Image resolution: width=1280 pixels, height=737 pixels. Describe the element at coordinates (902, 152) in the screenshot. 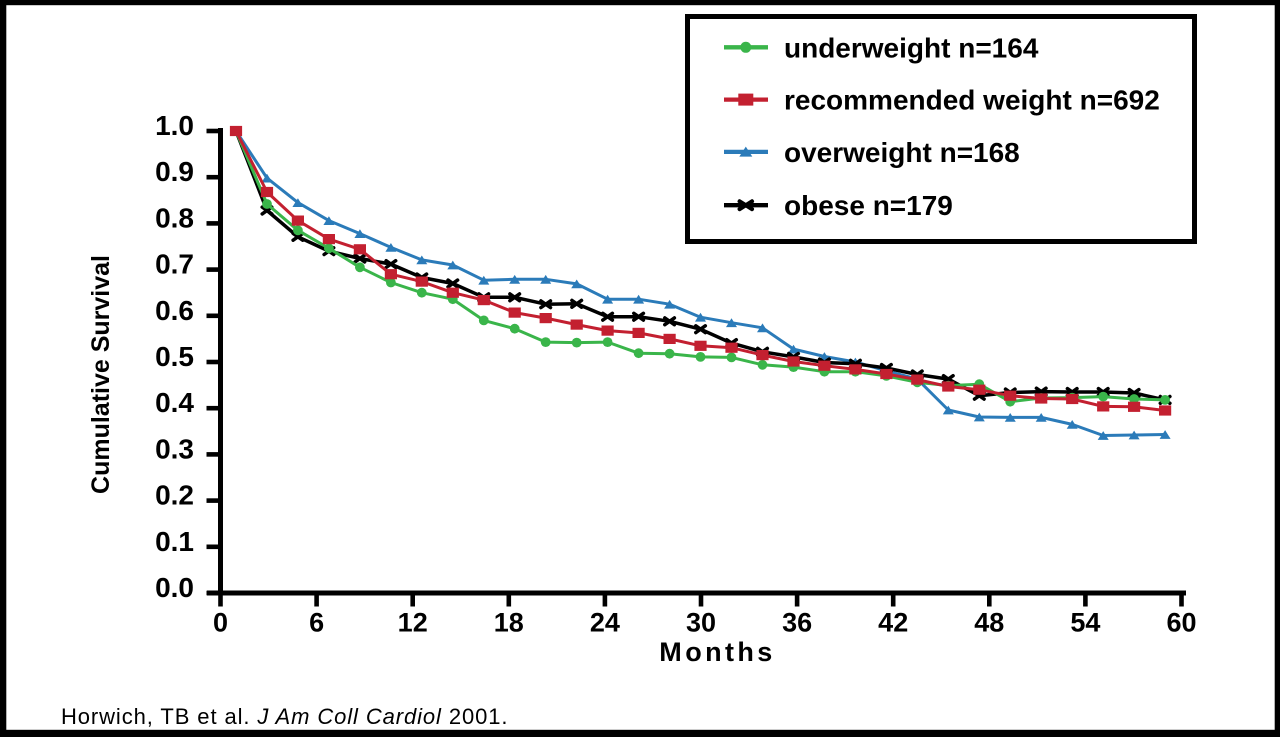

I see `svg-text: overweight n=168` at that location.